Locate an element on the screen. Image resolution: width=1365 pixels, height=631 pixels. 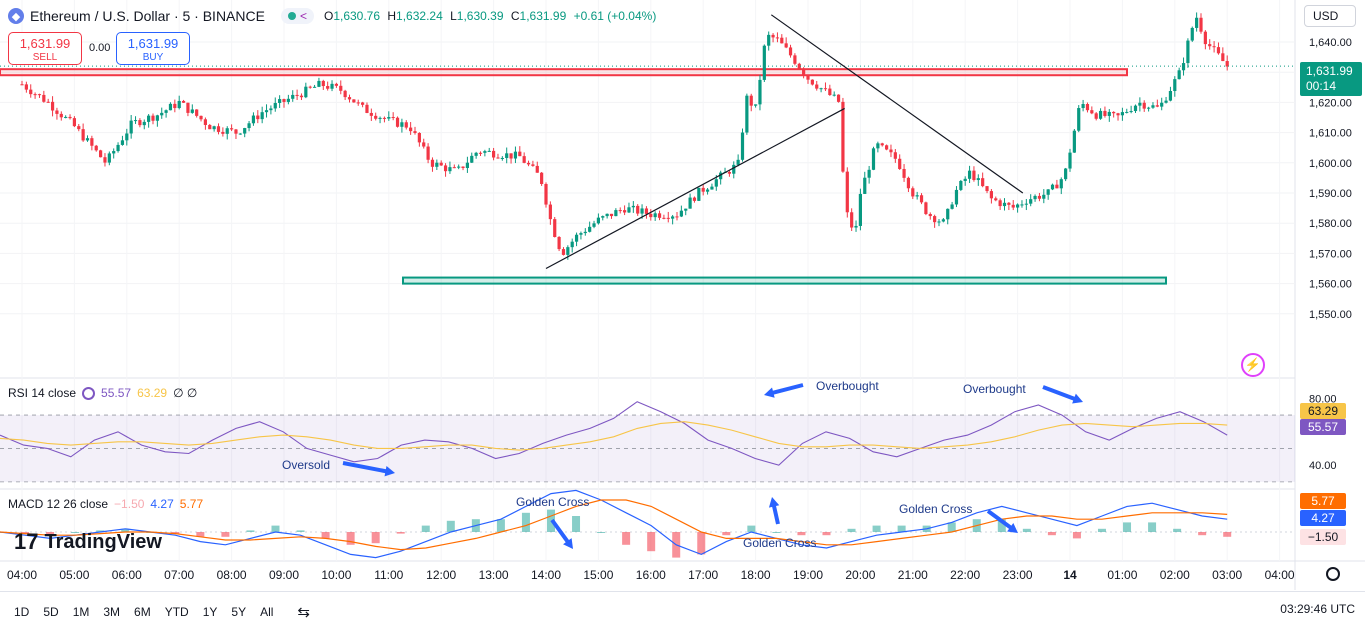
visibility-icon is located at coordinates (89, 393).